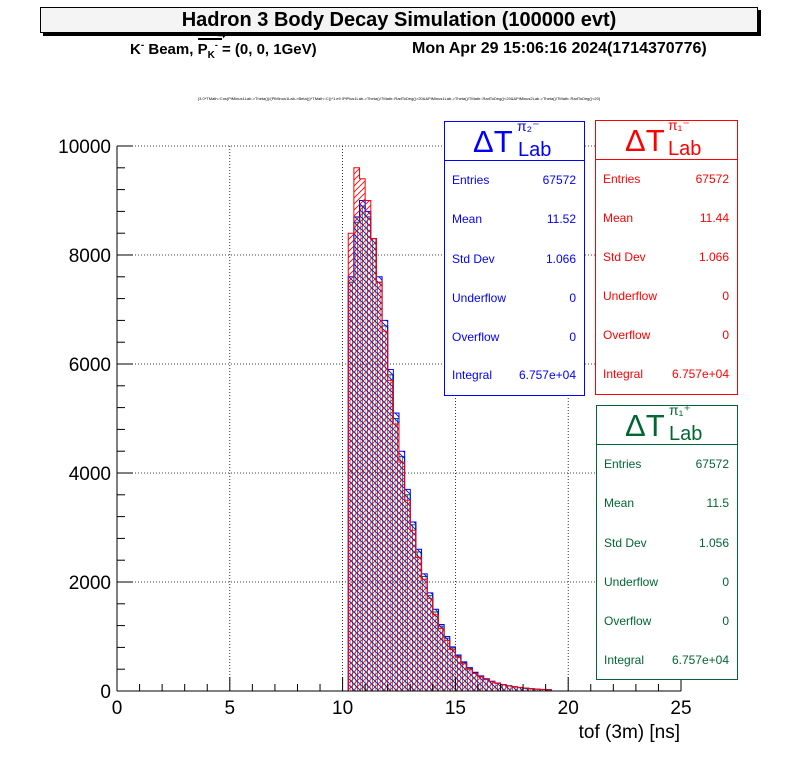  What do you see at coordinates (666, 138) in the screenshot?
I see `statbox-header: ΔT π₁⁻ Lab` at bounding box center [666, 138].